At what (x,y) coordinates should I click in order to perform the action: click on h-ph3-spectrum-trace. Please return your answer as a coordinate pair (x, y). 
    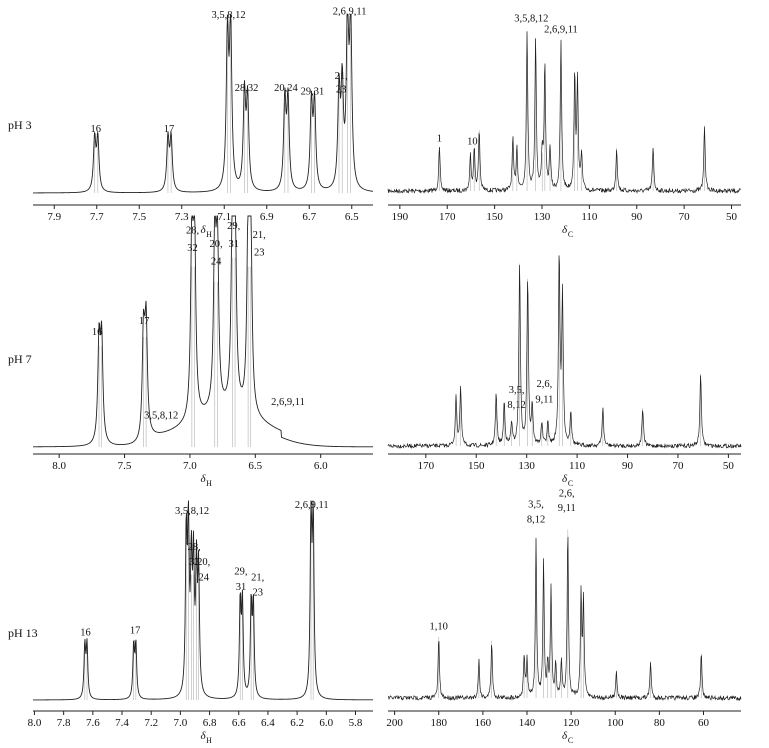
    Looking at the image, I should click on (203, 104).